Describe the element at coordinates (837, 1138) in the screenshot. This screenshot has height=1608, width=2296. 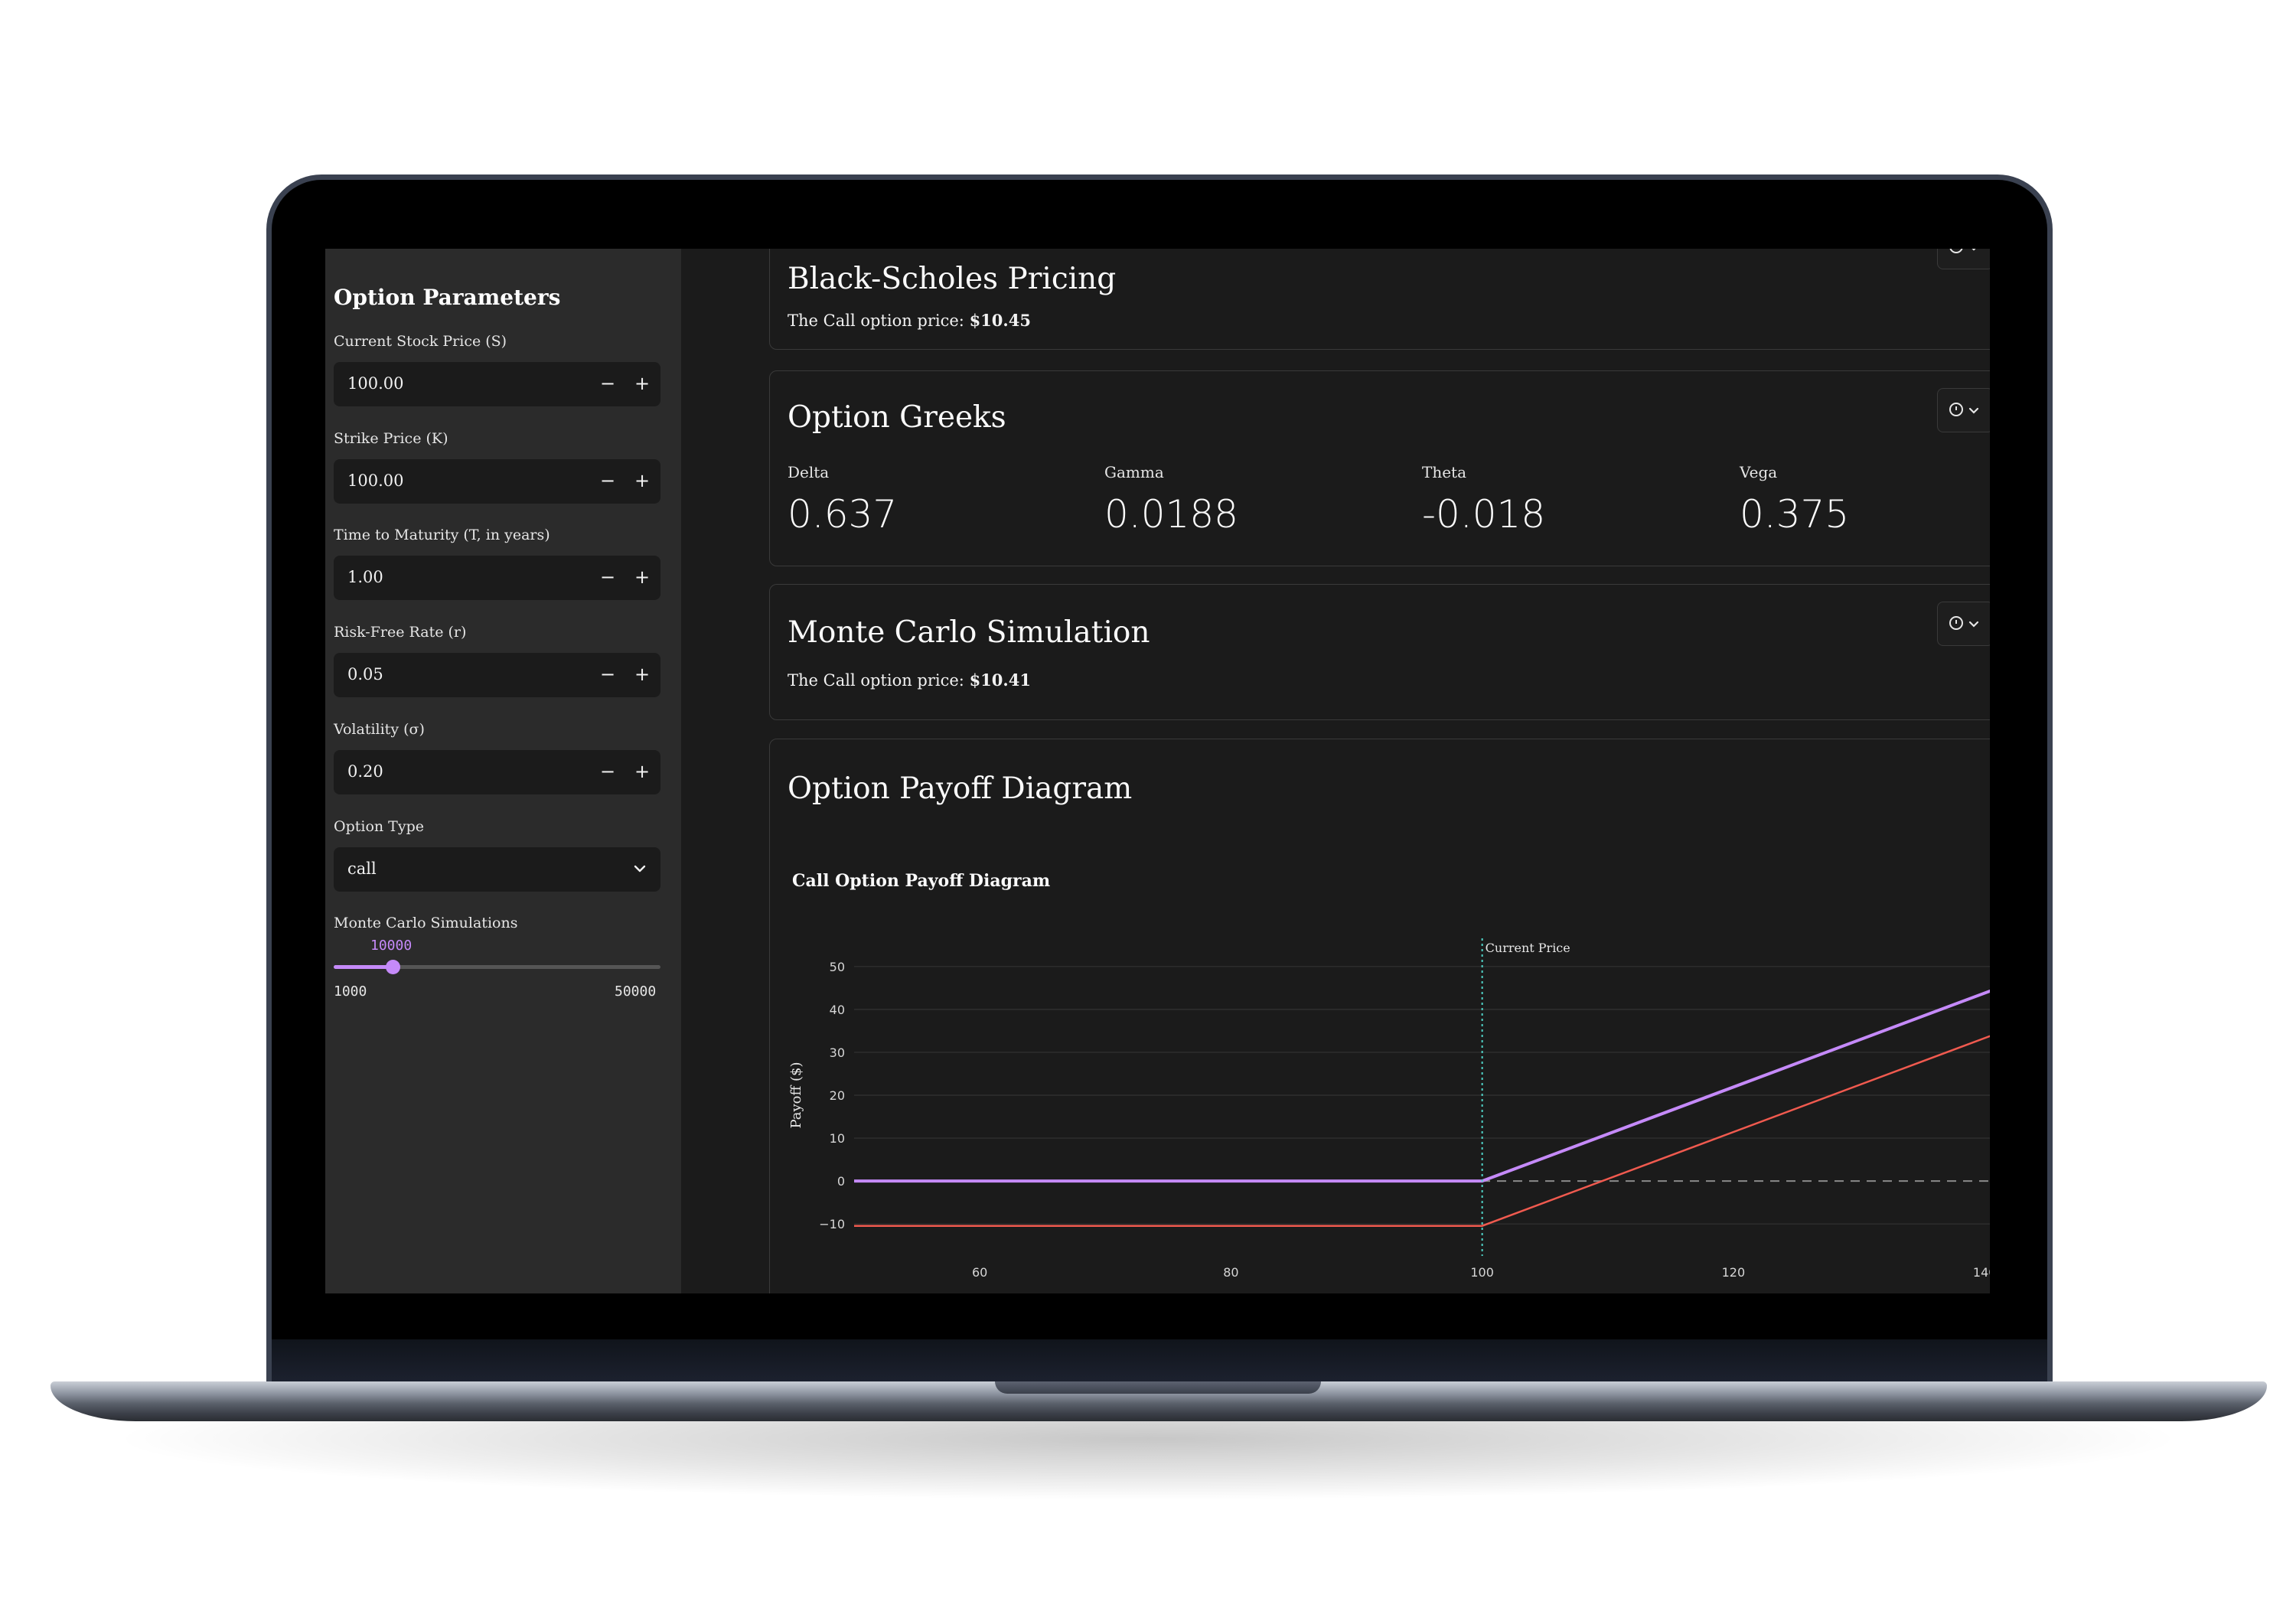
I see `y-tick-label: 10` at that location.